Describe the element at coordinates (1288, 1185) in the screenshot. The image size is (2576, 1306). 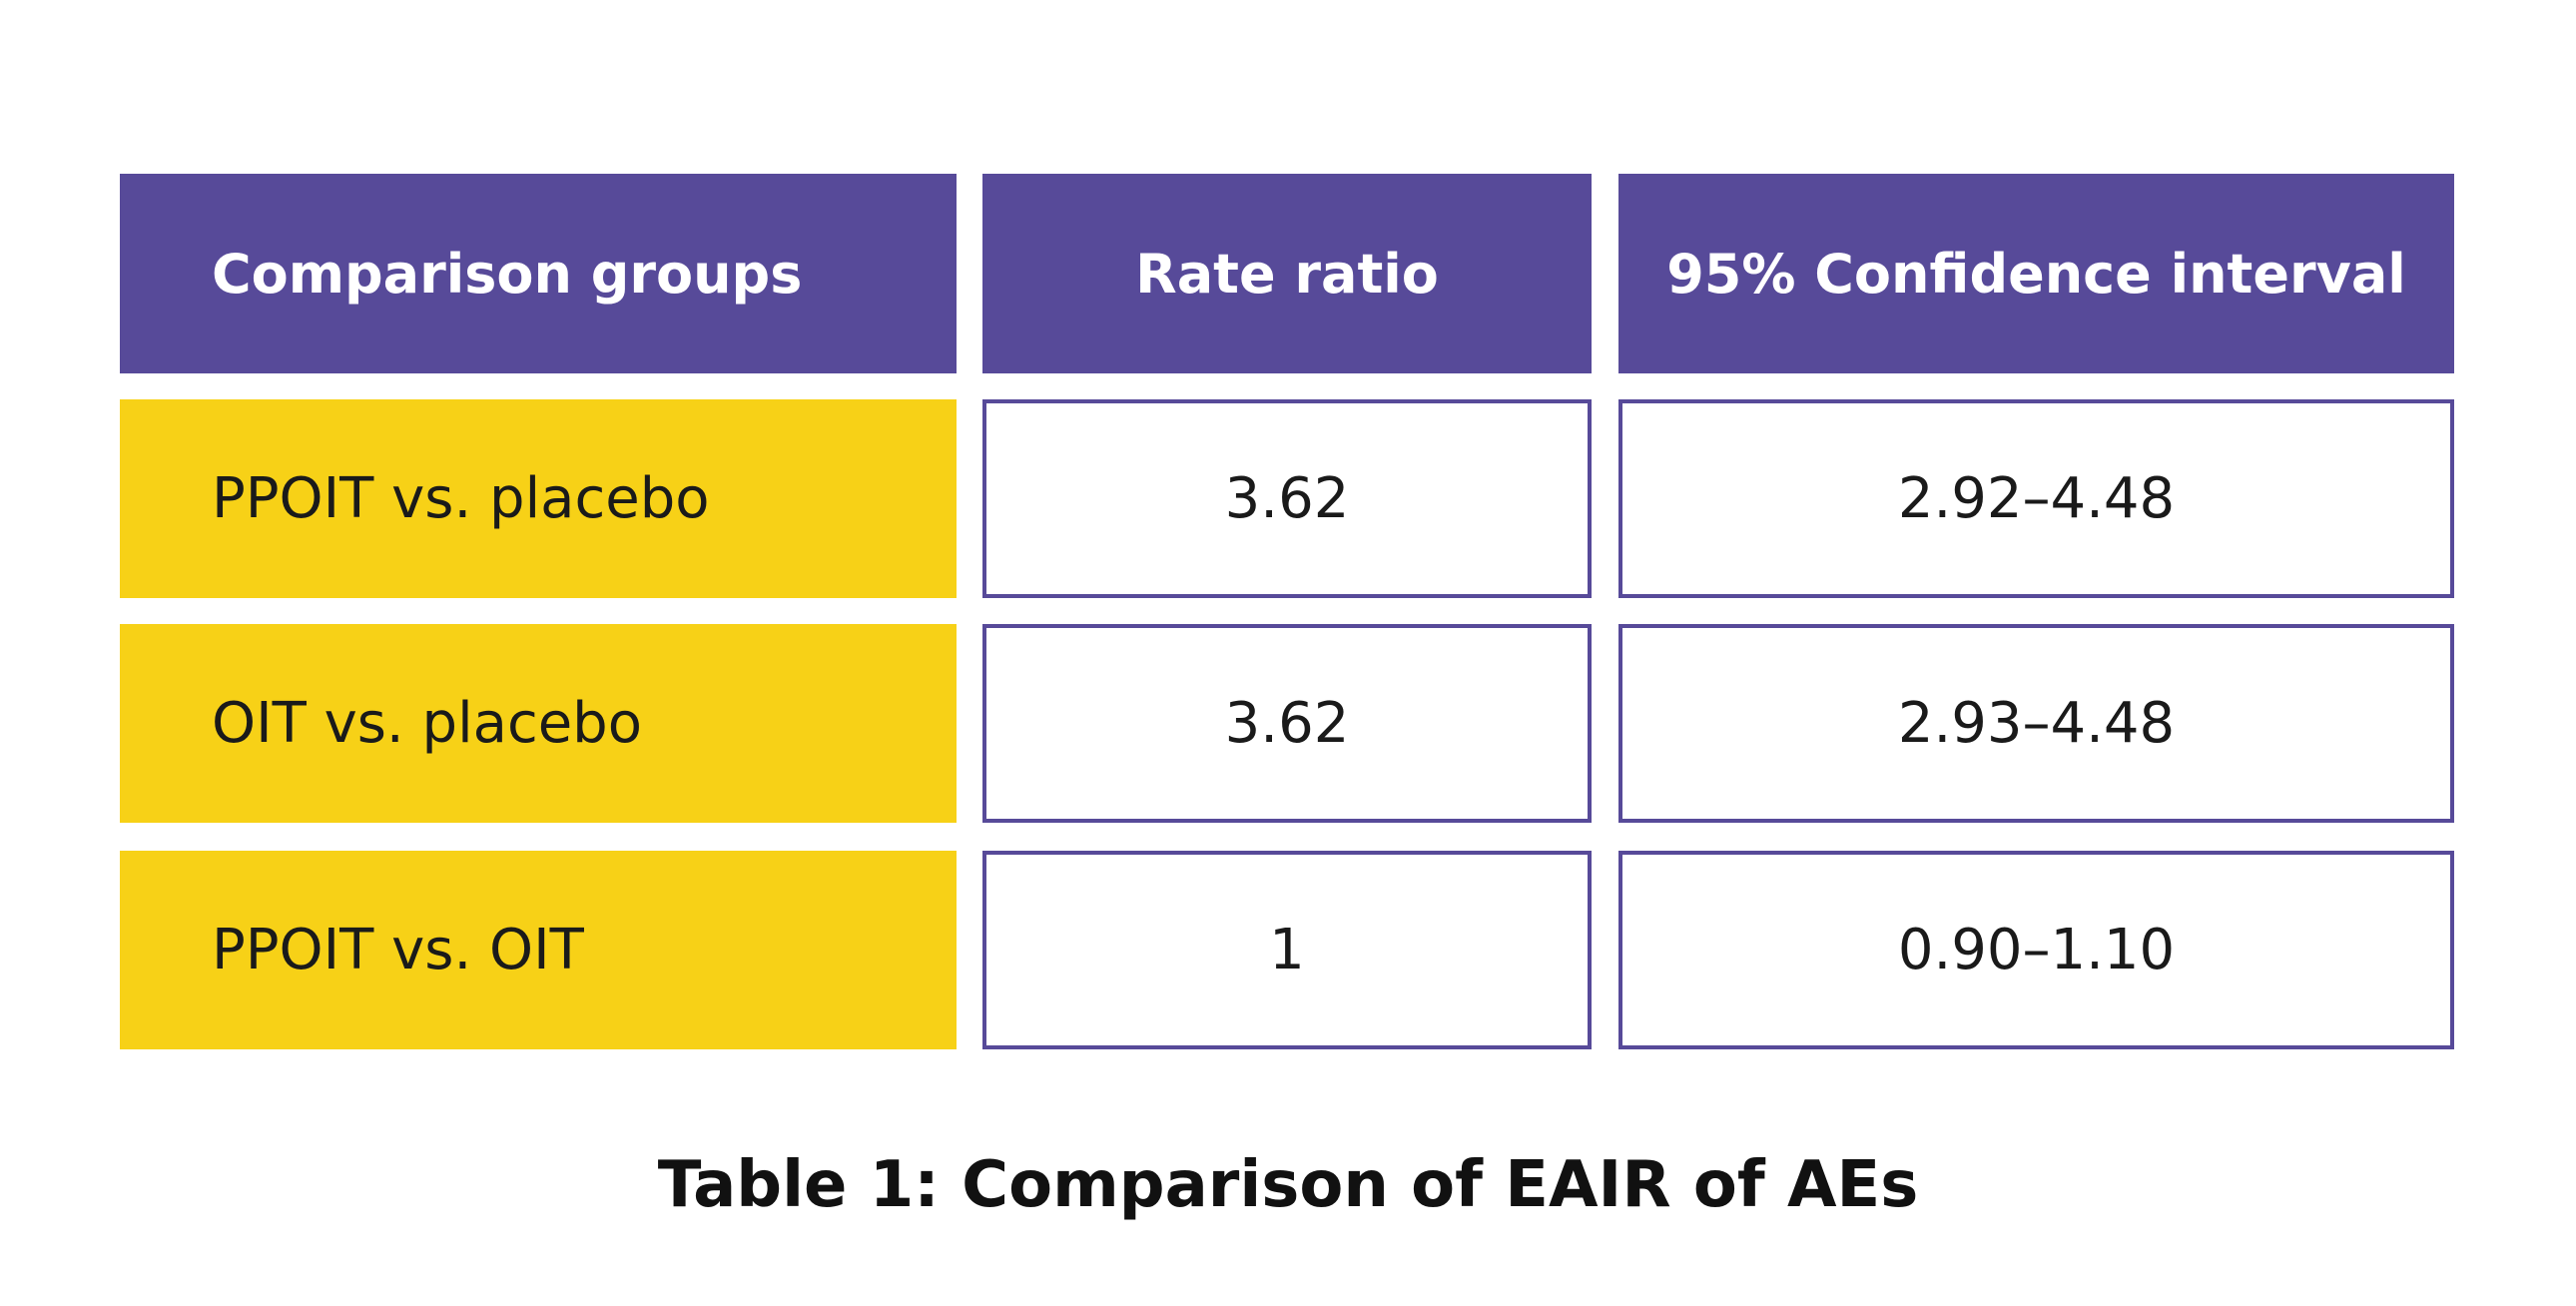
I see `caption: Table 1: Comparison of EAIR of AEs` at that location.